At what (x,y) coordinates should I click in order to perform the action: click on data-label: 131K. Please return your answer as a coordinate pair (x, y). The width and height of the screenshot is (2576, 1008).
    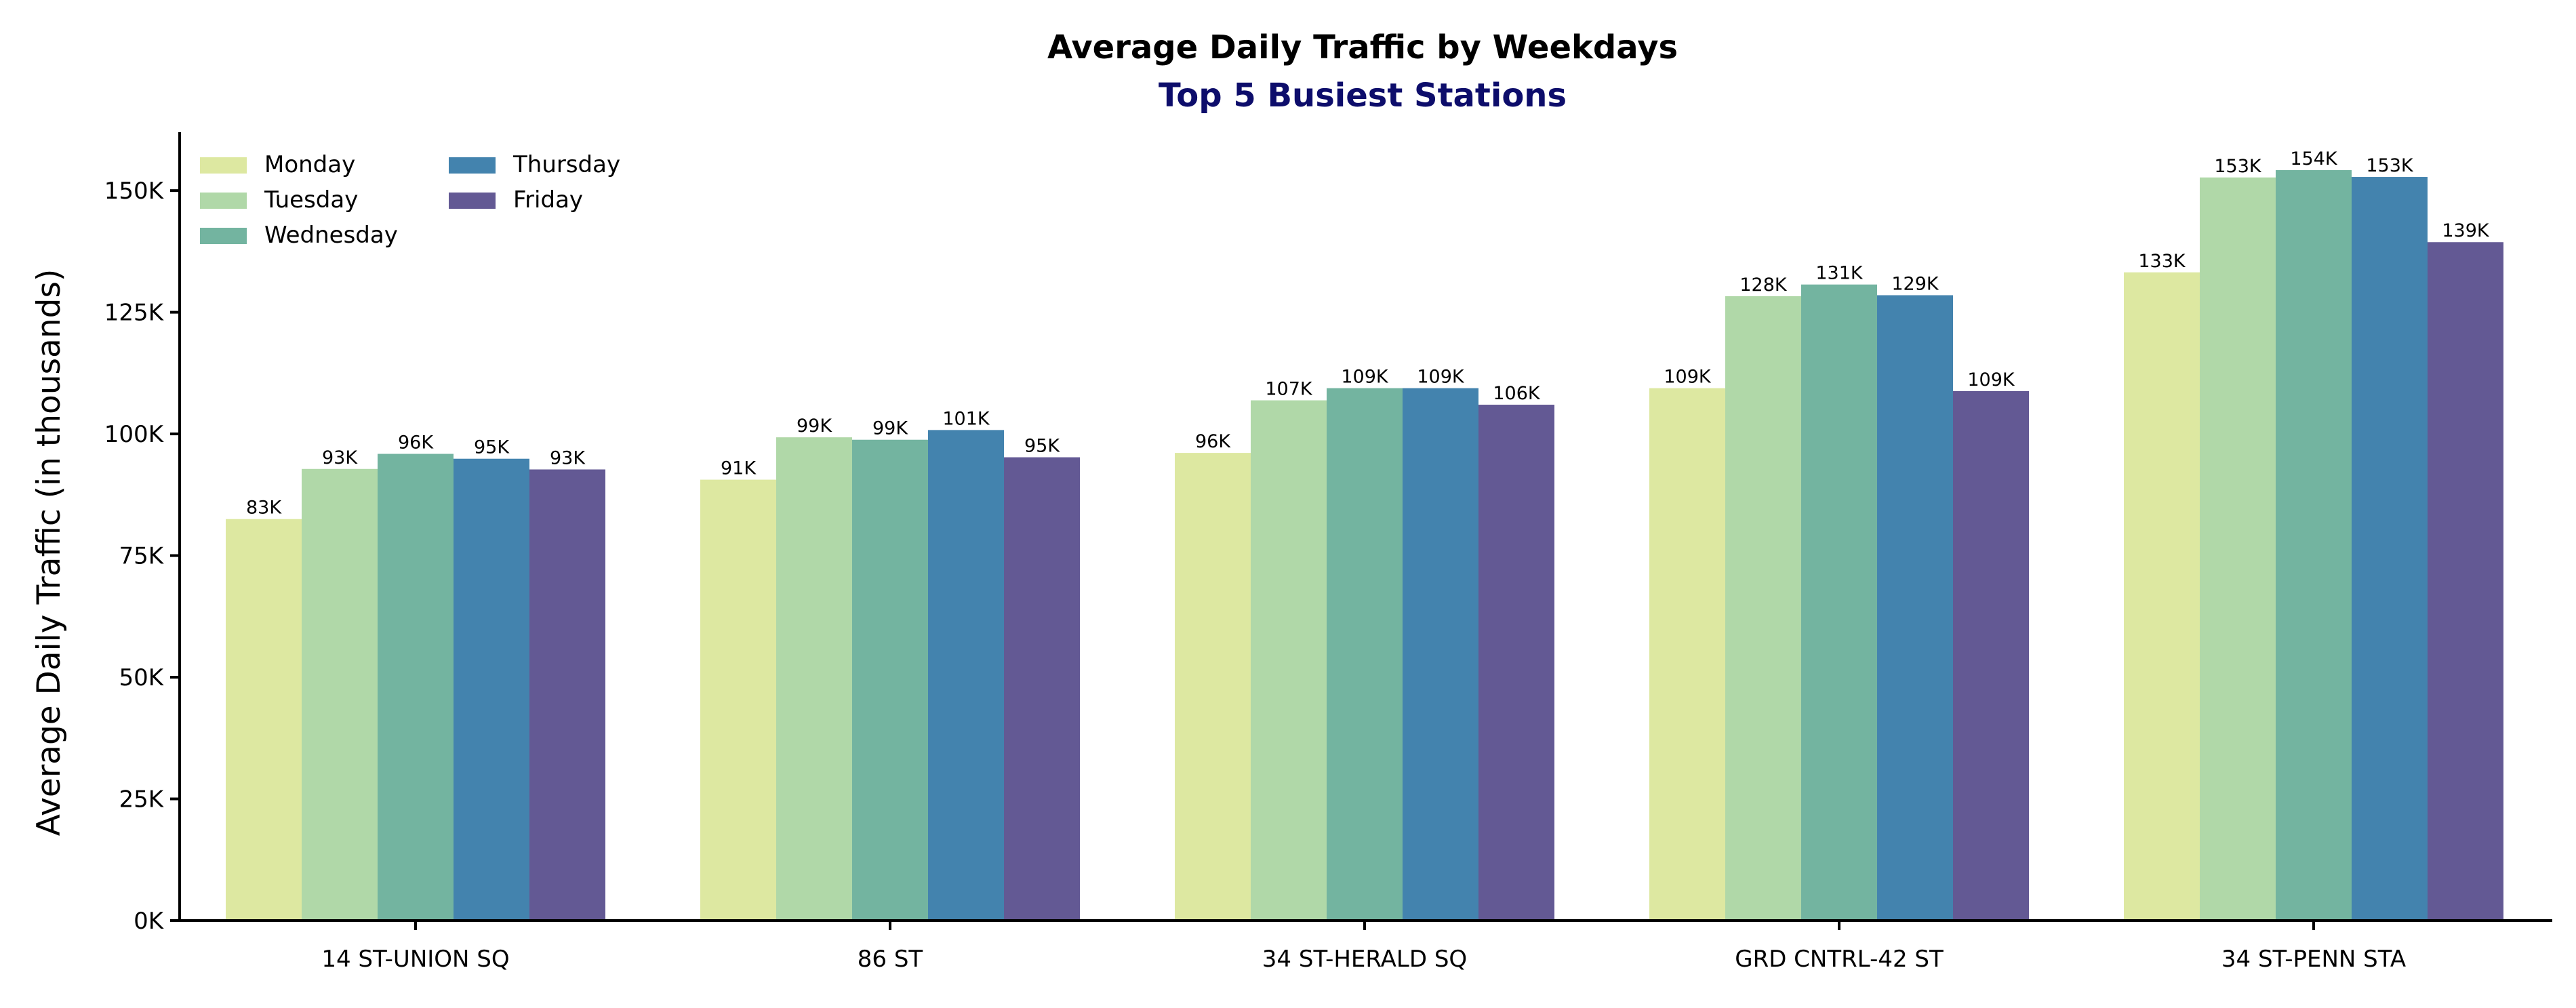
    Looking at the image, I should click on (1839, 273).